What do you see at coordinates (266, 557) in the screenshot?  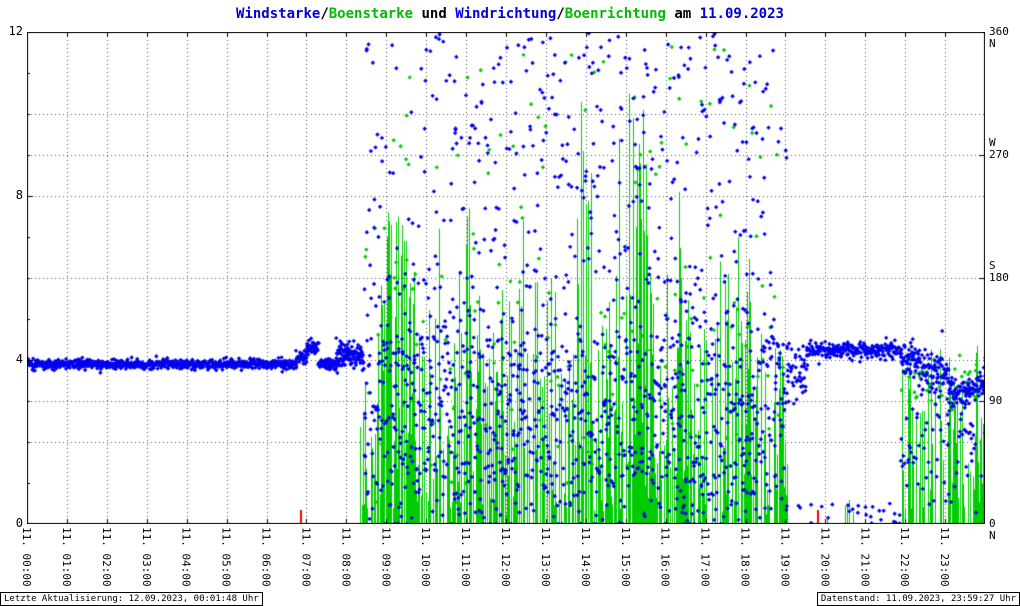 I see `x-tick-label: 11. 06:00` at bounding box center [266, 557].